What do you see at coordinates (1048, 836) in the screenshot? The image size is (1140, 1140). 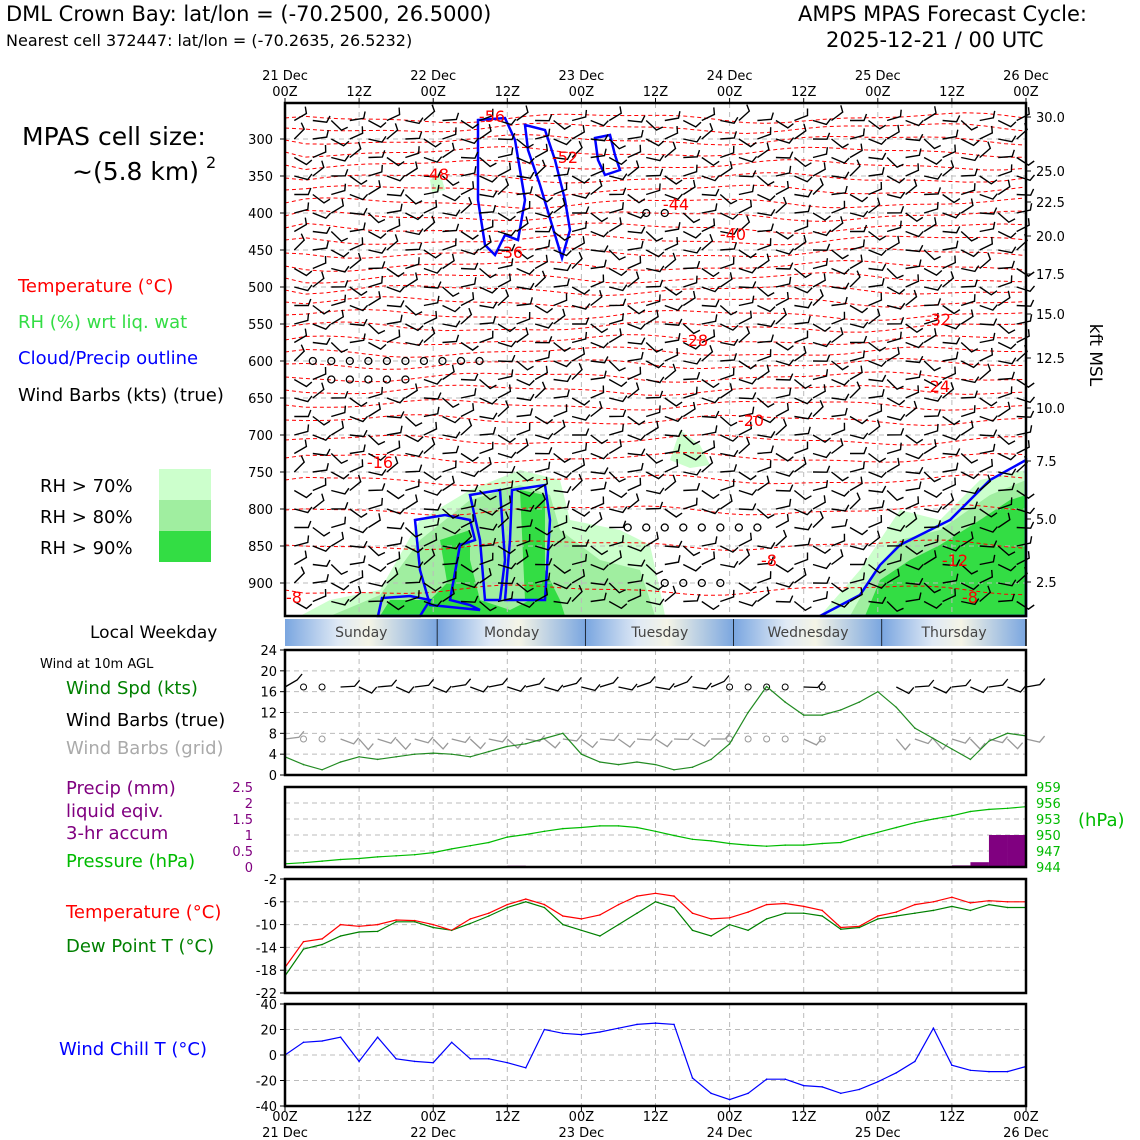 I see `pressure-ytick-label-2: 950` at bounding box center [1048, 836].